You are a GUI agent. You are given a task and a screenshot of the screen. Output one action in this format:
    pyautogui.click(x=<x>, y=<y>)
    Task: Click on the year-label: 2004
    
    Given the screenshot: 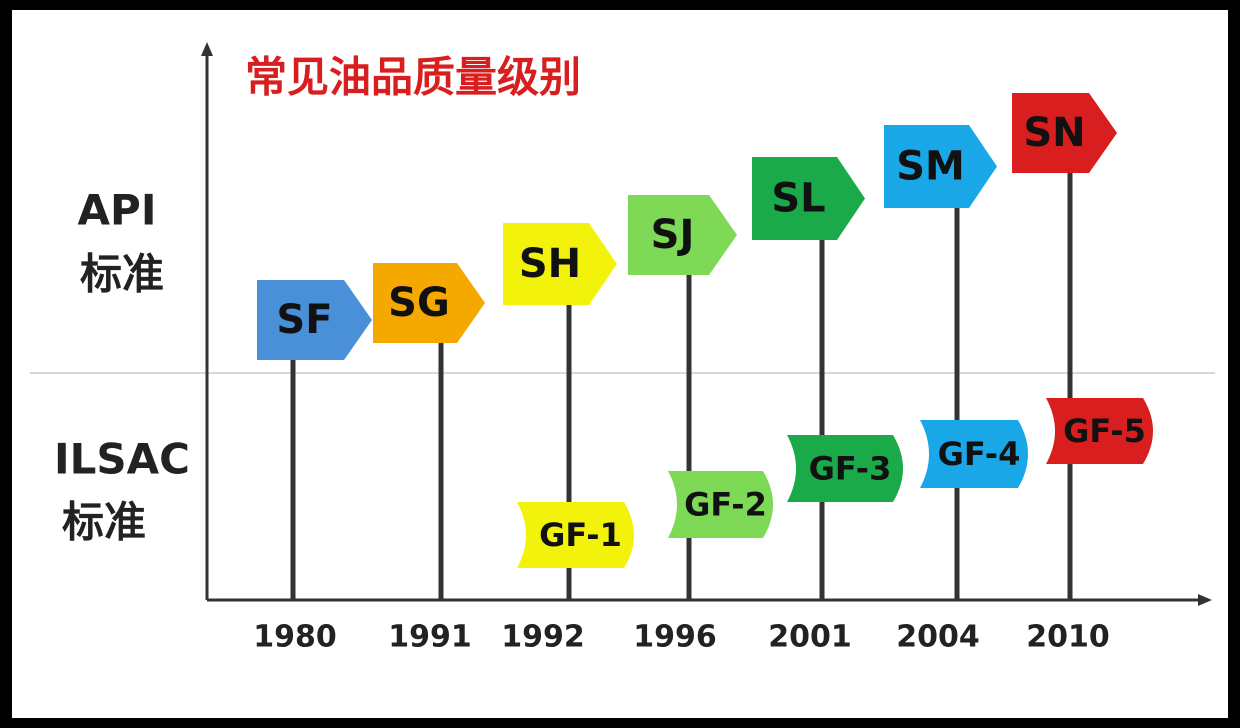 What is the action you would take?
    pyautogui.click(x=938, y=637)
    